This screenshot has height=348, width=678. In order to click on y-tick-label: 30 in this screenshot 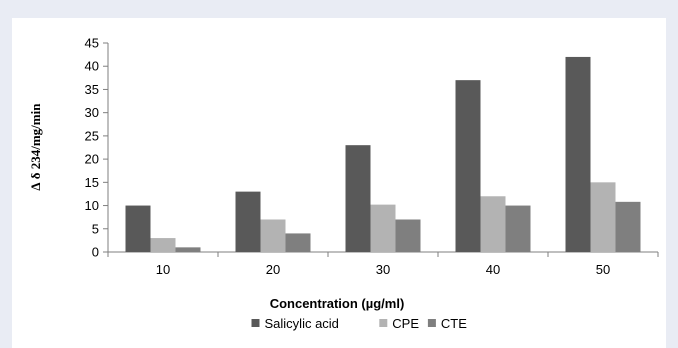, I will do `click(92, 112)`.